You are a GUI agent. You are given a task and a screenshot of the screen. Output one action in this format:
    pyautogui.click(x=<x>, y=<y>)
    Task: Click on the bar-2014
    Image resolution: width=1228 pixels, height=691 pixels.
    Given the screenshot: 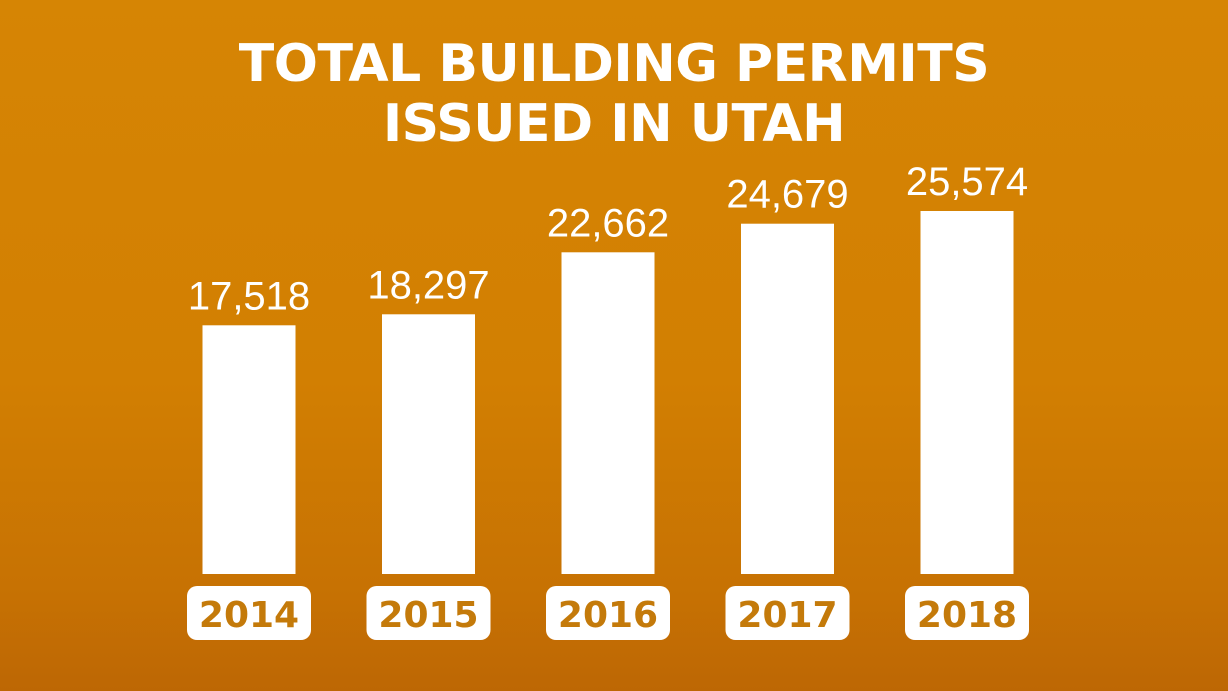 What is the action you would take?
    pyautogui.click(x=249, y=449)
    